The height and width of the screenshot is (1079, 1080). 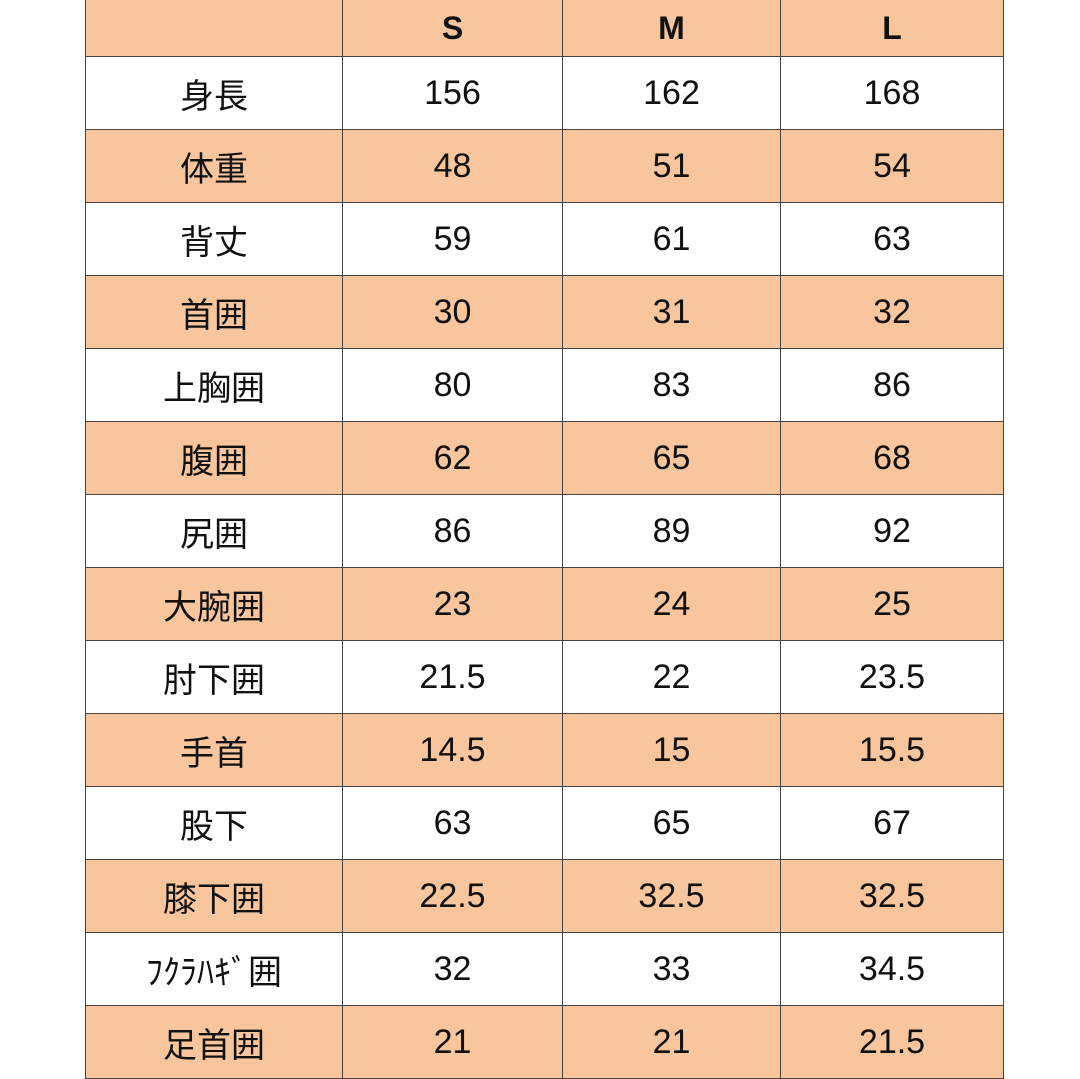 What do you see at coordinates (214, 458) in the screenshot?
I see `row-label: 腹囲` at bounding box center [214, 458].